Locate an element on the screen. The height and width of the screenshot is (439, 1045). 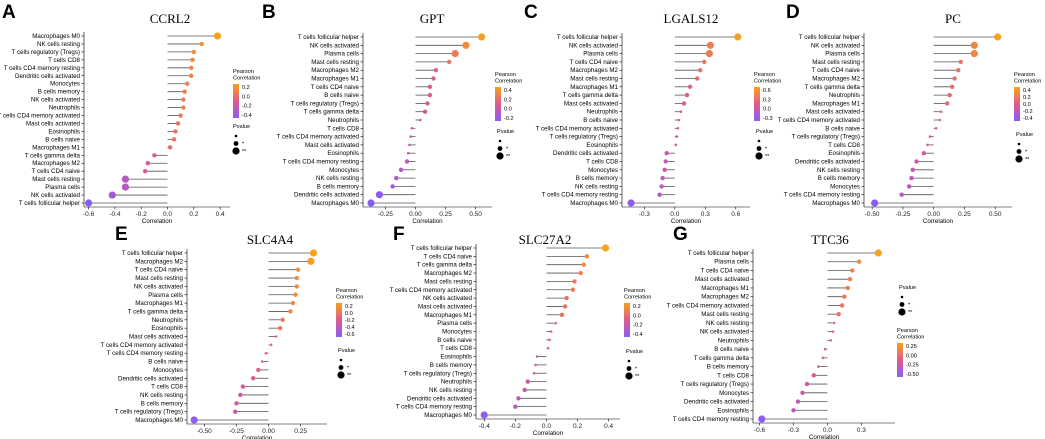
category-label: NK cells resting is located at coordinates (839, 170).